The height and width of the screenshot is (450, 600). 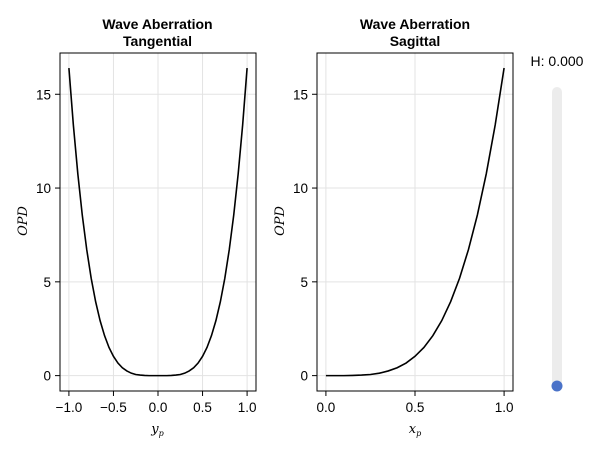 What do you see at coordinates (557, 222) in the screenshot?
I see `h-slider: H: 0.000` at bounding box center [557, 222].